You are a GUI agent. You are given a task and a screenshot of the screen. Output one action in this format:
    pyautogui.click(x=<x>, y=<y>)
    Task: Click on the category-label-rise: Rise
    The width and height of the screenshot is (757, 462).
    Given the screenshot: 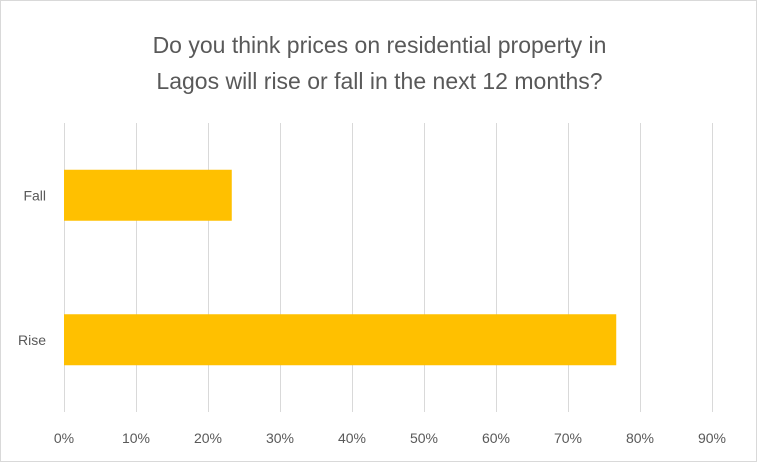 What is the action you would take?
    pyautogui.click(x=32, y=340)
    